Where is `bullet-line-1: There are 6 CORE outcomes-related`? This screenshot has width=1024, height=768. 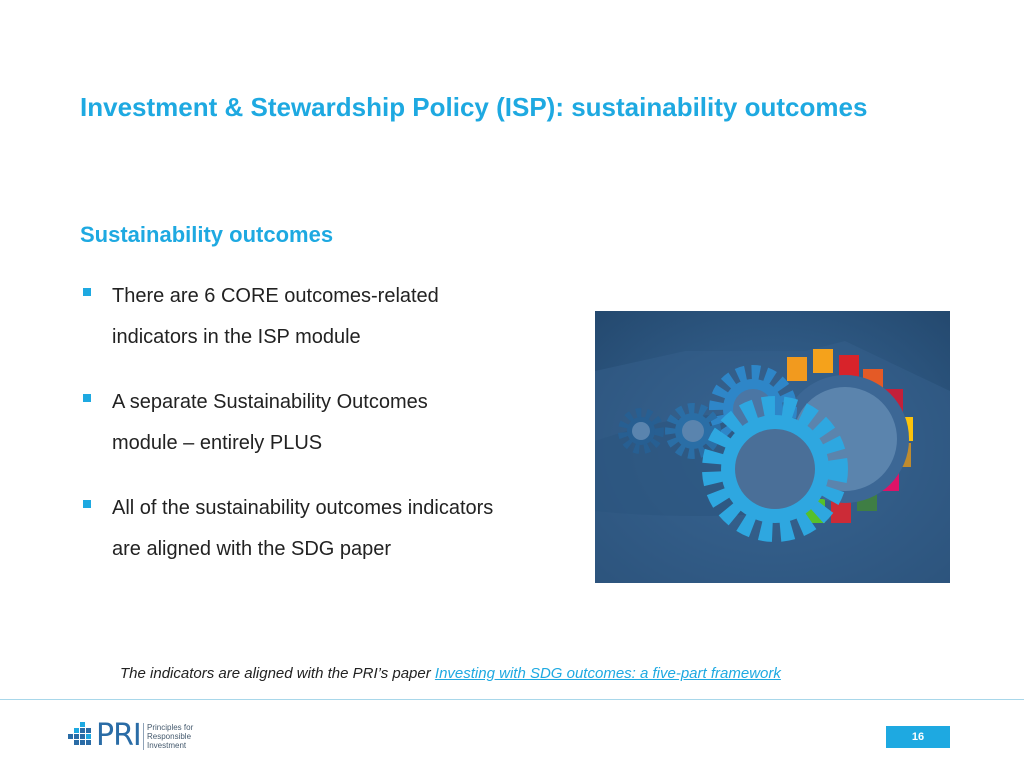 bullet-line-1: There are 6 CORE outcomes-related is located at coordinates (275, 296).